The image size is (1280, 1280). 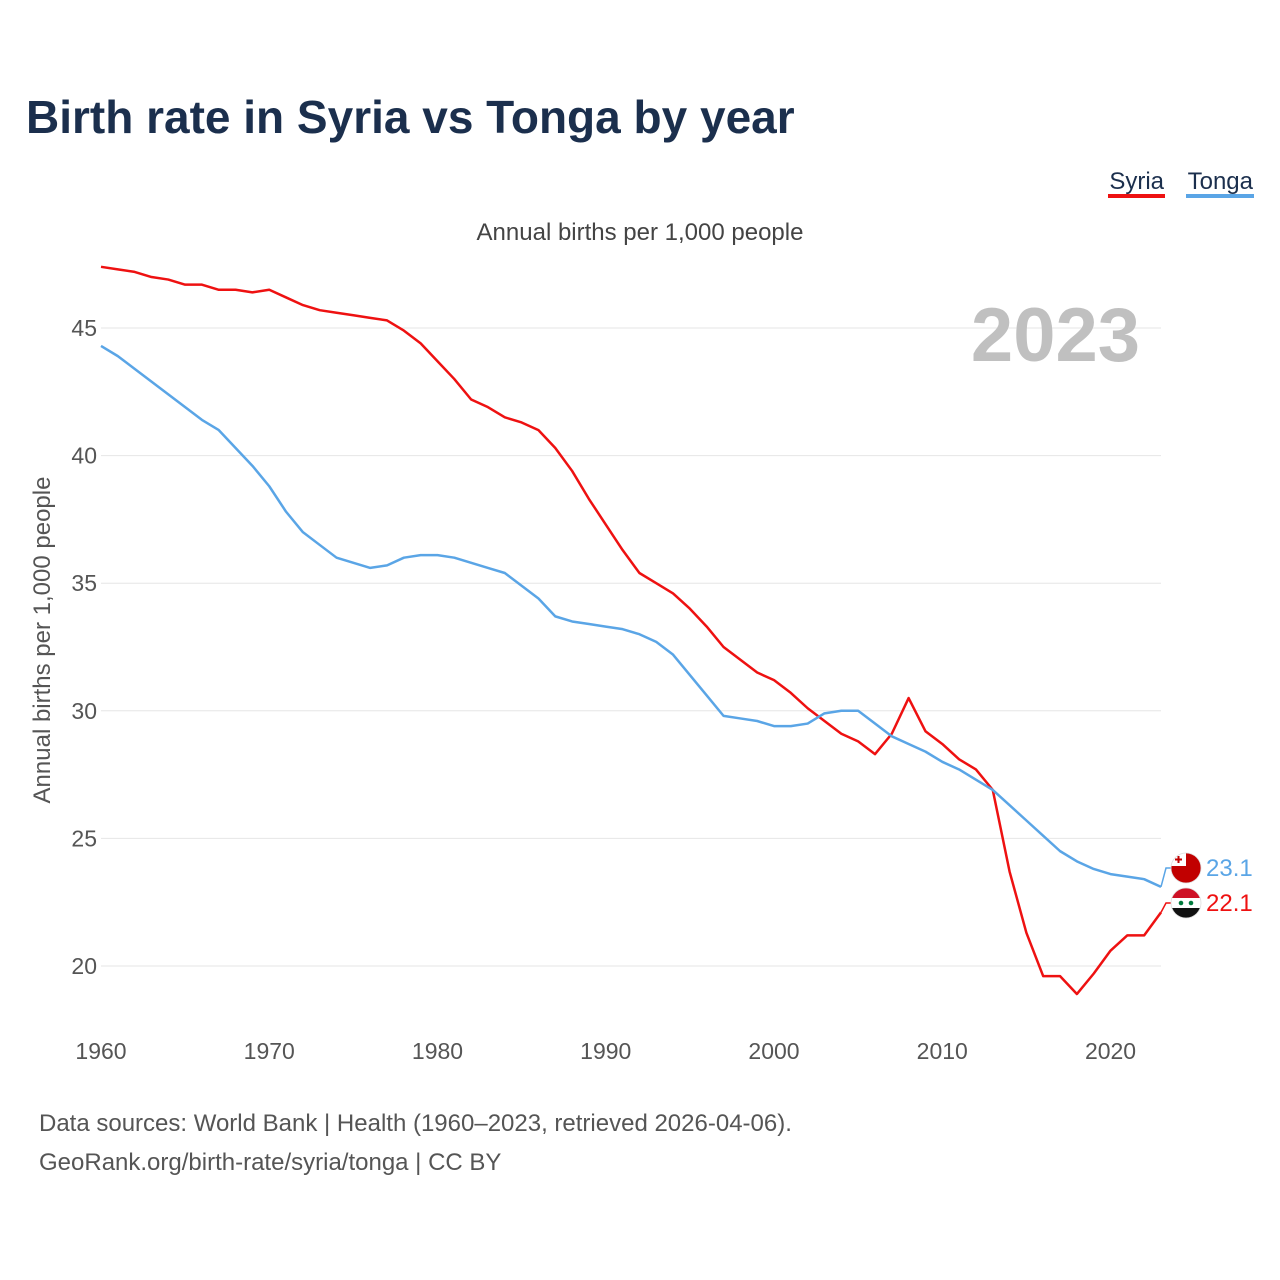 I want to click on y-tick-label: 30, so click(x=84, y=711).